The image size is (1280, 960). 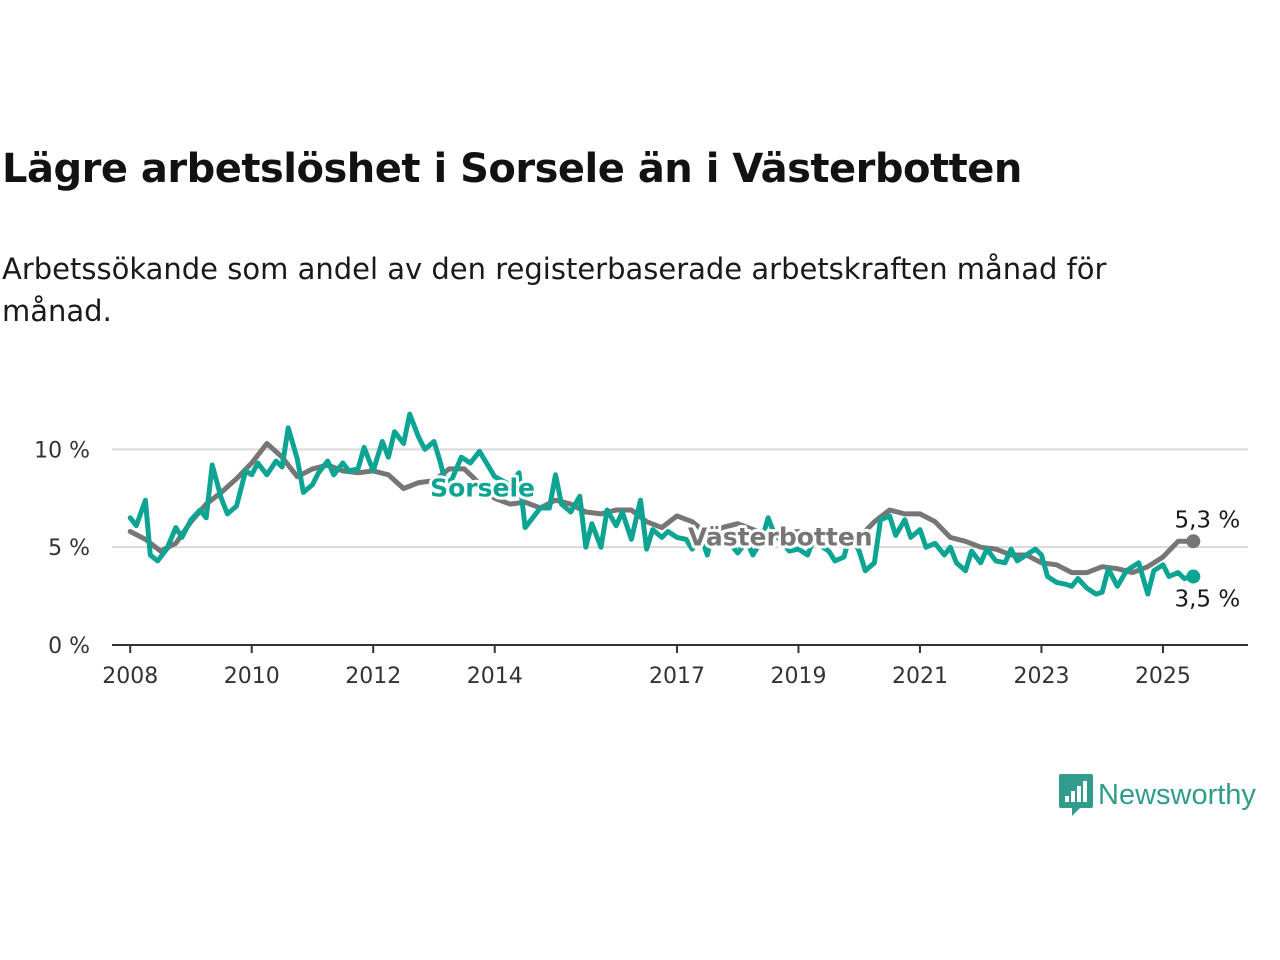 I want to click on x-tick-label: 2023, so click(x=1041, y=676).